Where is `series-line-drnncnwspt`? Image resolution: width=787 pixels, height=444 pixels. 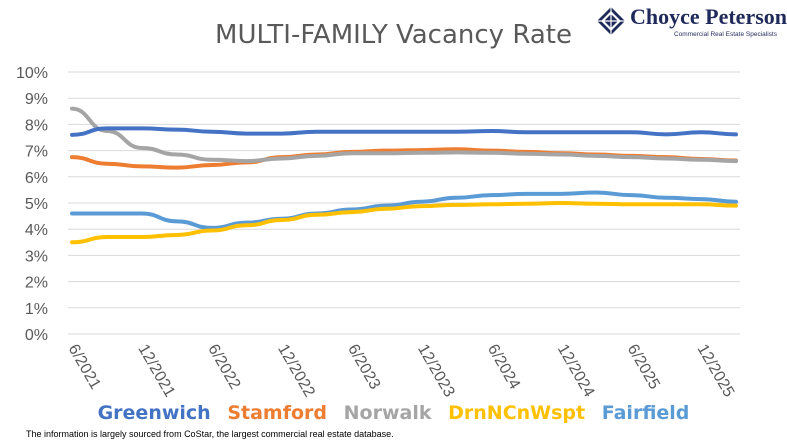 series-line-drnncnwspt is located at coordinates (404, 223).